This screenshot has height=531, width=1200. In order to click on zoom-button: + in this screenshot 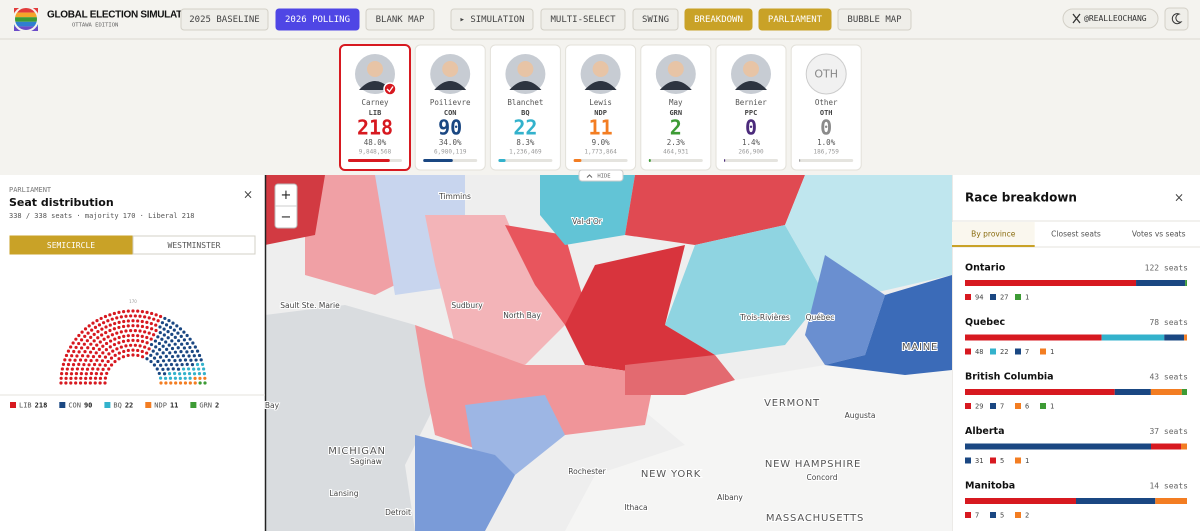, I will do `click(286, 195)`.